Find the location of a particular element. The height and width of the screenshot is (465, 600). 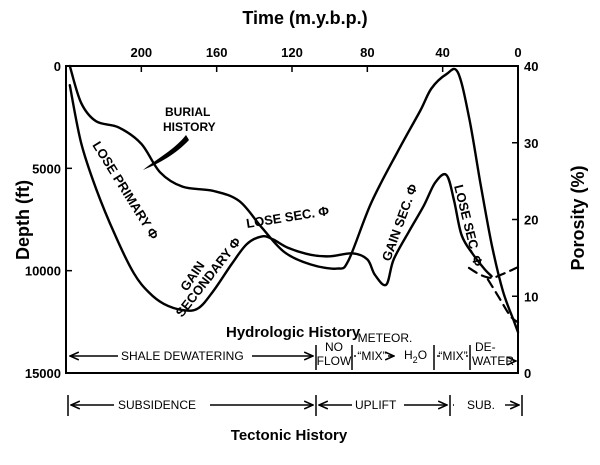

hydro-label-water: WATER is located at coordinates (493, 361).